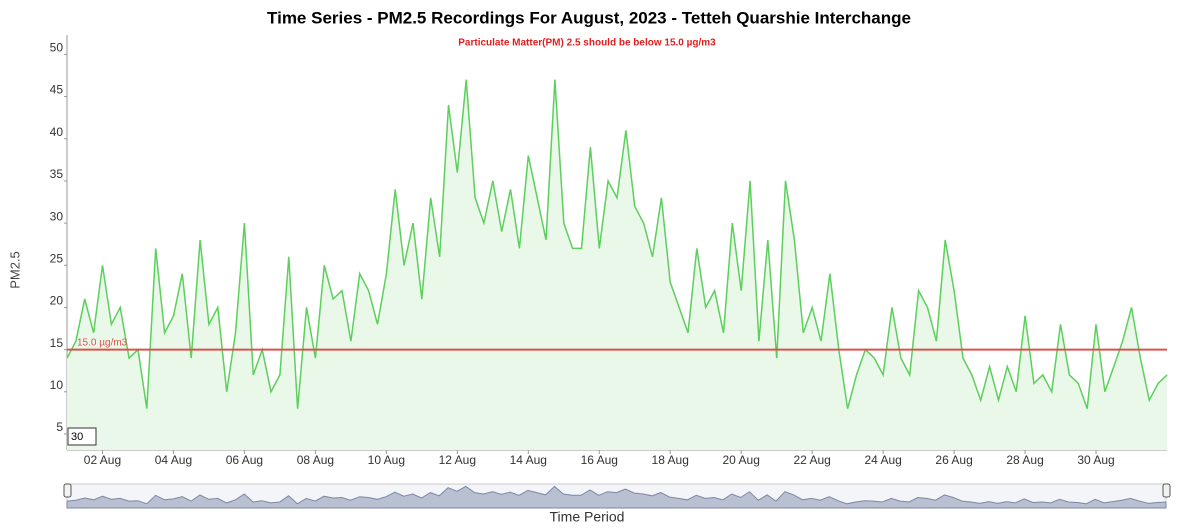  What do you see at coordinates (57, 132) in the screenshot?
I see `y-tick-label: 40` at bounding box center [57, 132].